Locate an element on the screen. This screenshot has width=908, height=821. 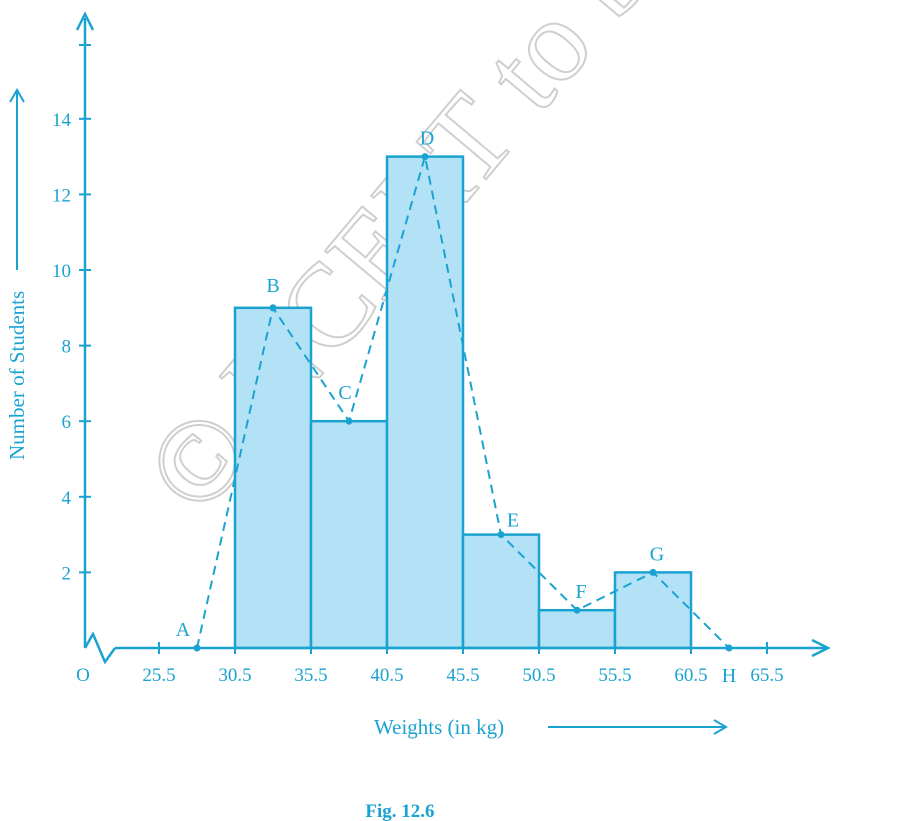
polygon-label-e: E is located at coordinates (513, 521).